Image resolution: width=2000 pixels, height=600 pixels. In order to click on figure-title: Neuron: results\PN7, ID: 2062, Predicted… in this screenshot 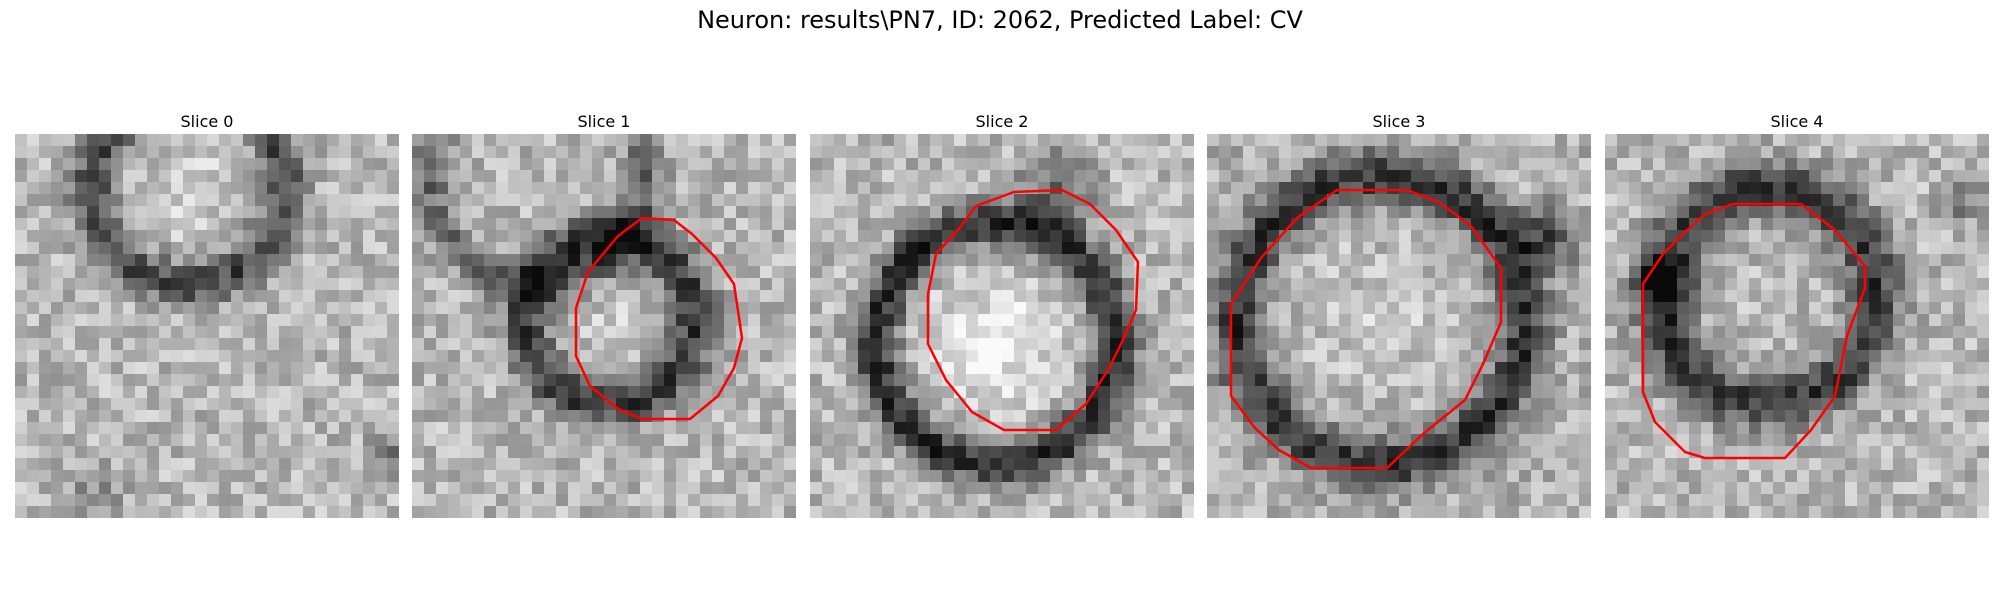, I will do `click(1000, 20)`.